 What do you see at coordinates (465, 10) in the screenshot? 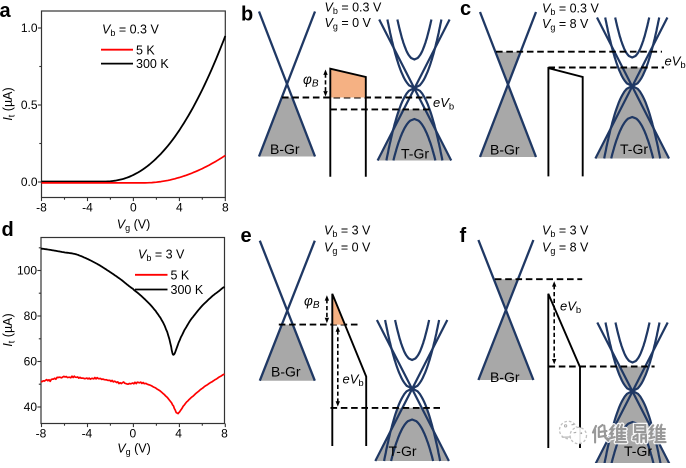
I see `svg-text: c` at bounding box center [465, 10].